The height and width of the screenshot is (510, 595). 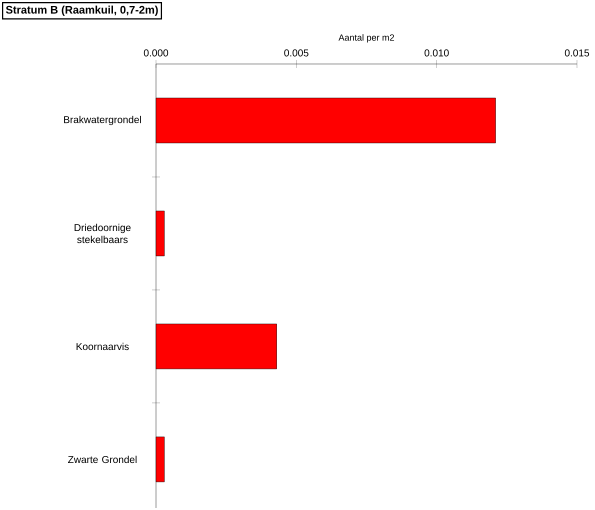 I want to click on y-tick-label: Zwarte Grondel, so click(x=102, y=460).